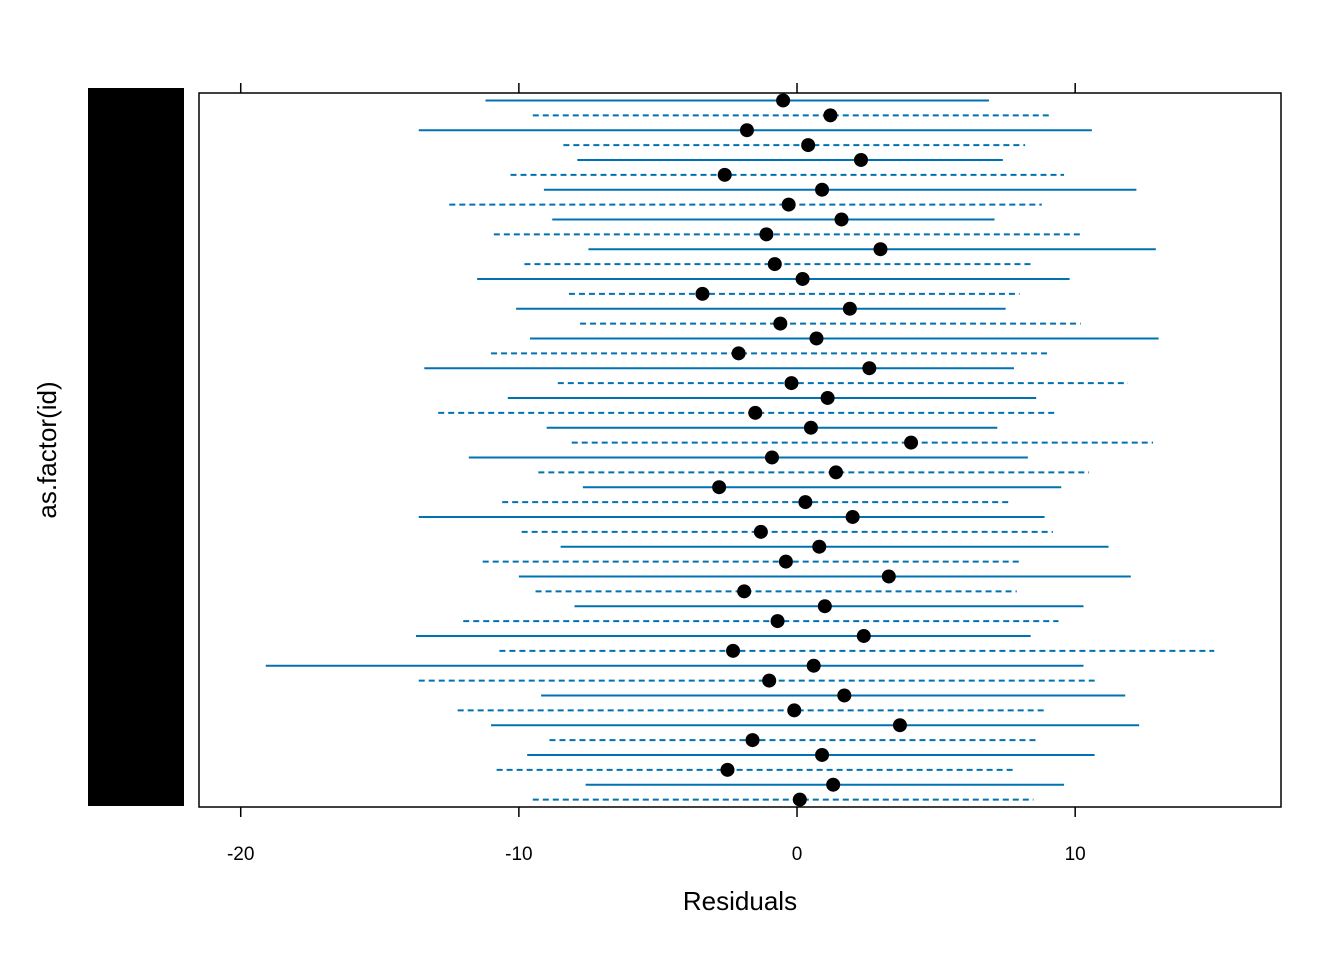  What do you see at coordinates (47, 449) in the screenshot?
I see `y-axis-title: as.factor(id)` at bounding box center [47, 449].